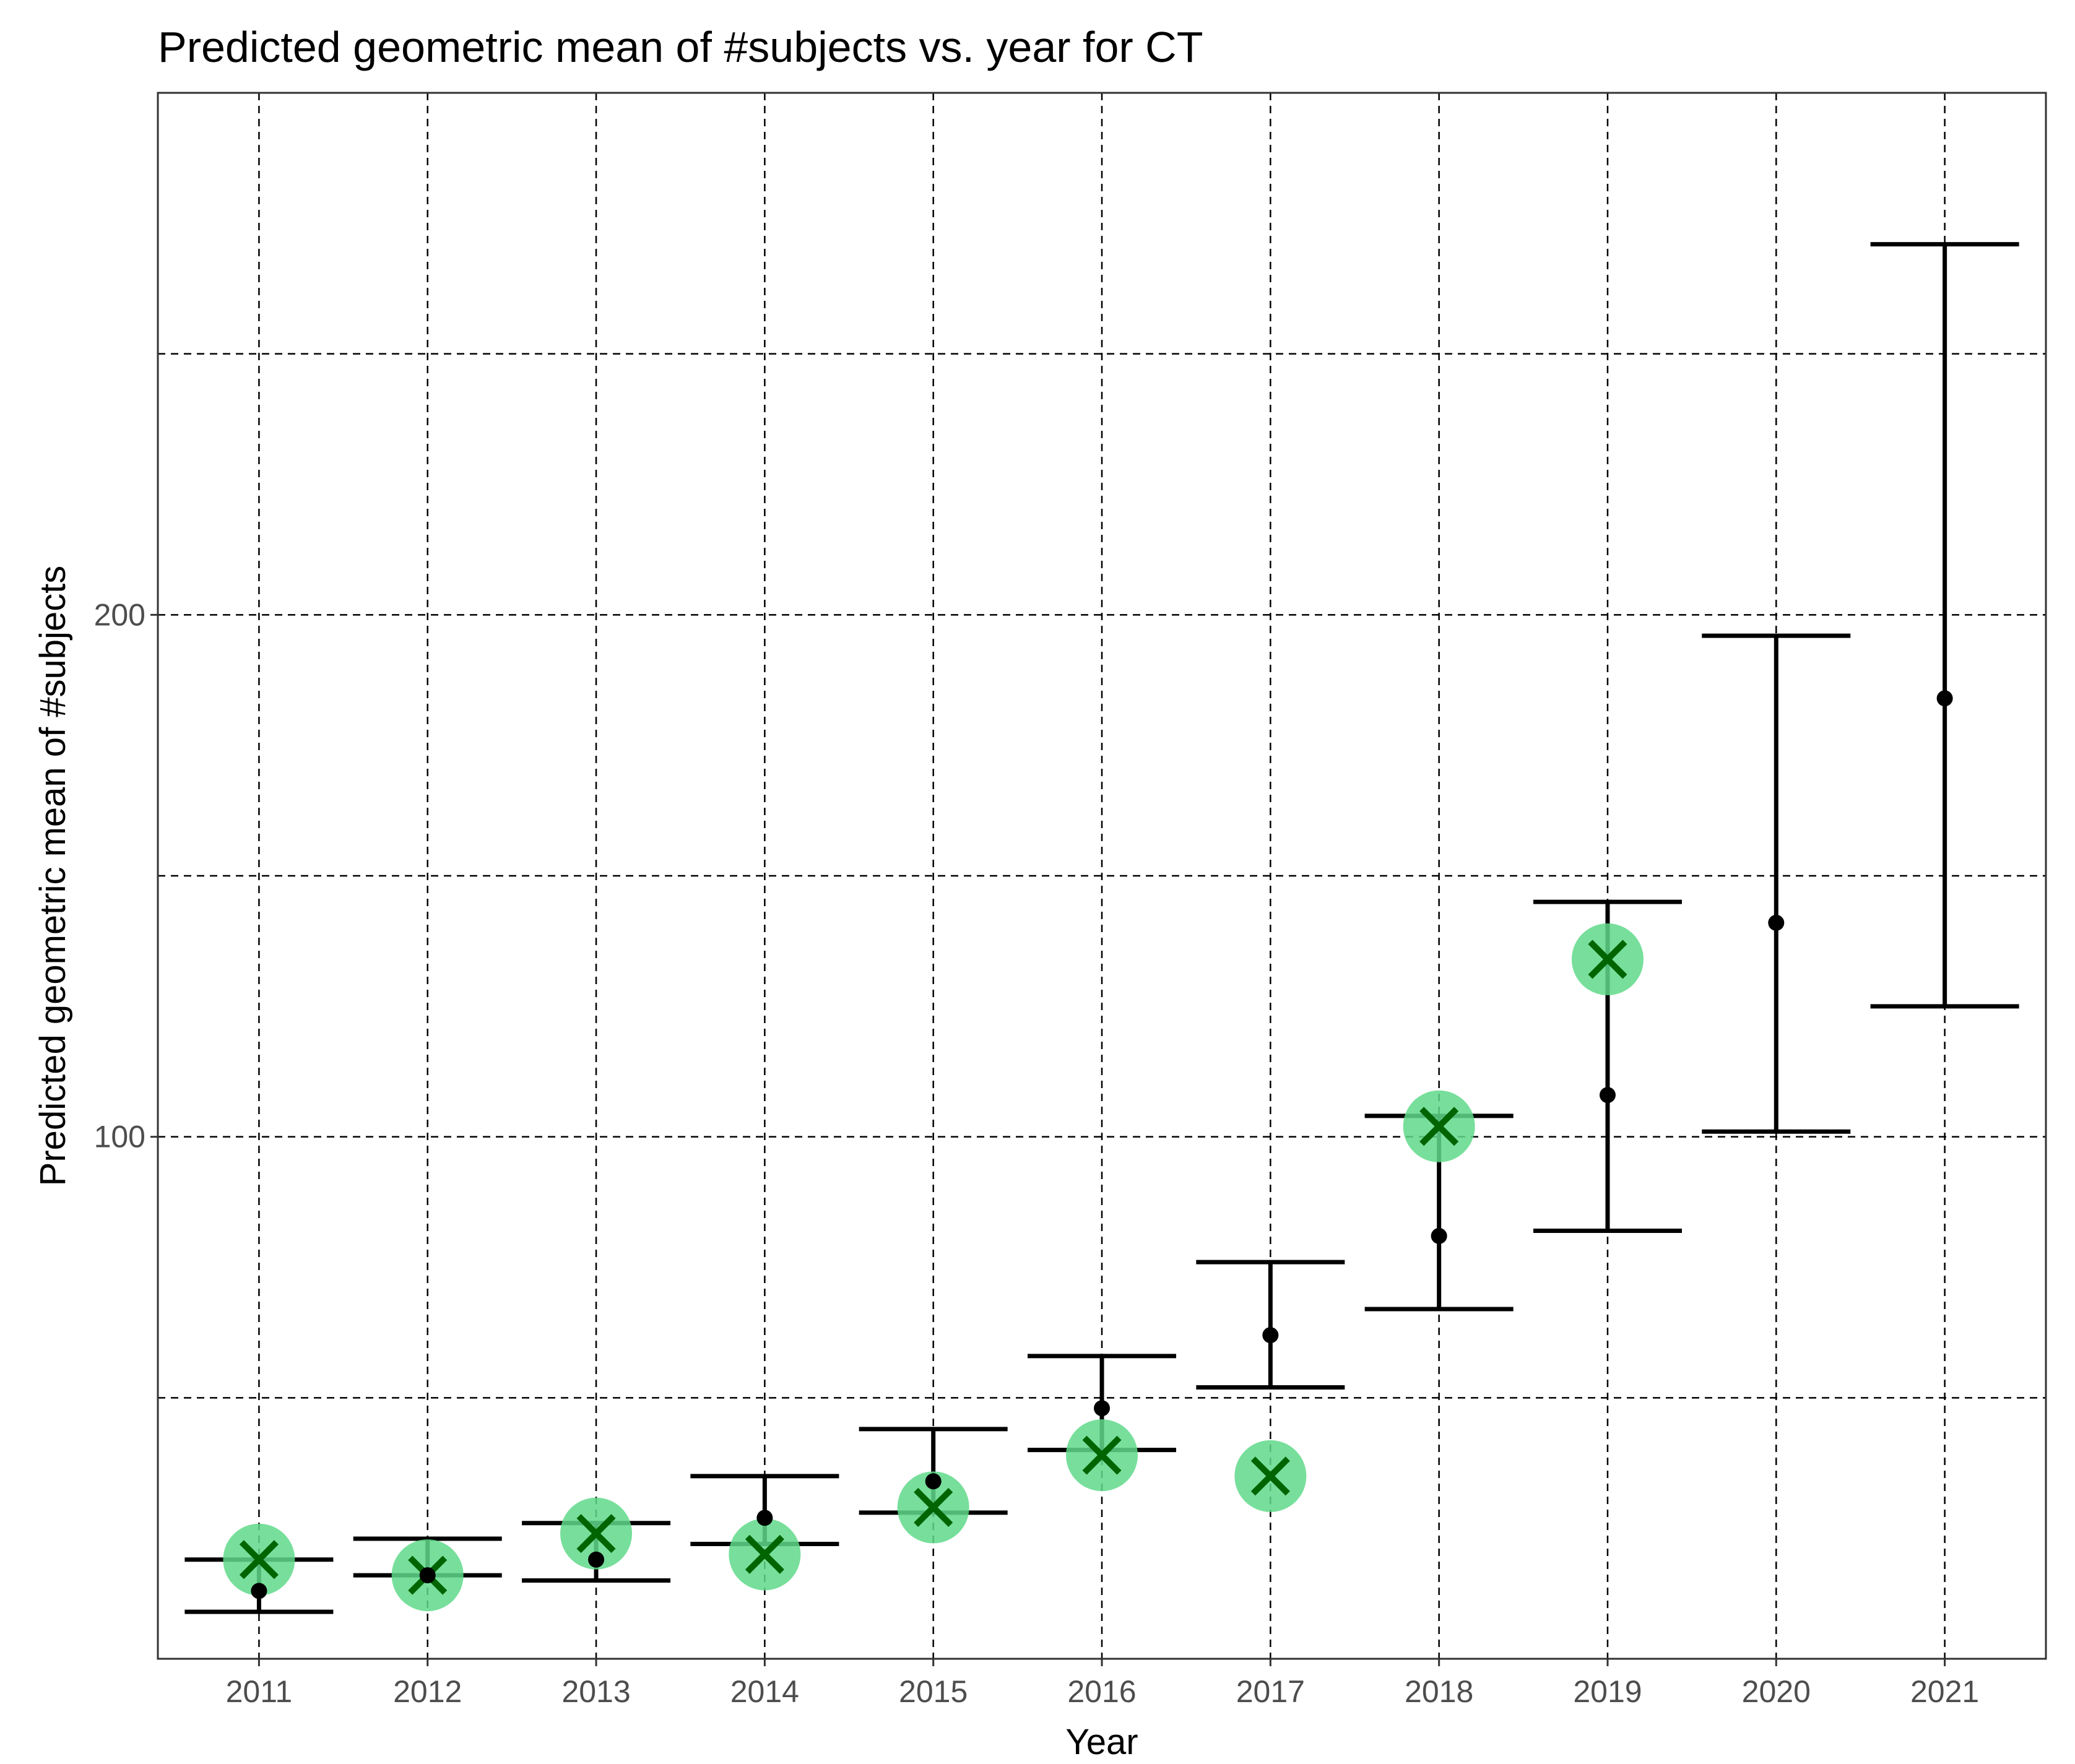 The image size is (2075, 1764). Describe the element at coordinates (1608, 1691) in the screenshot. I see `x-tick-label: 2019` at that location.